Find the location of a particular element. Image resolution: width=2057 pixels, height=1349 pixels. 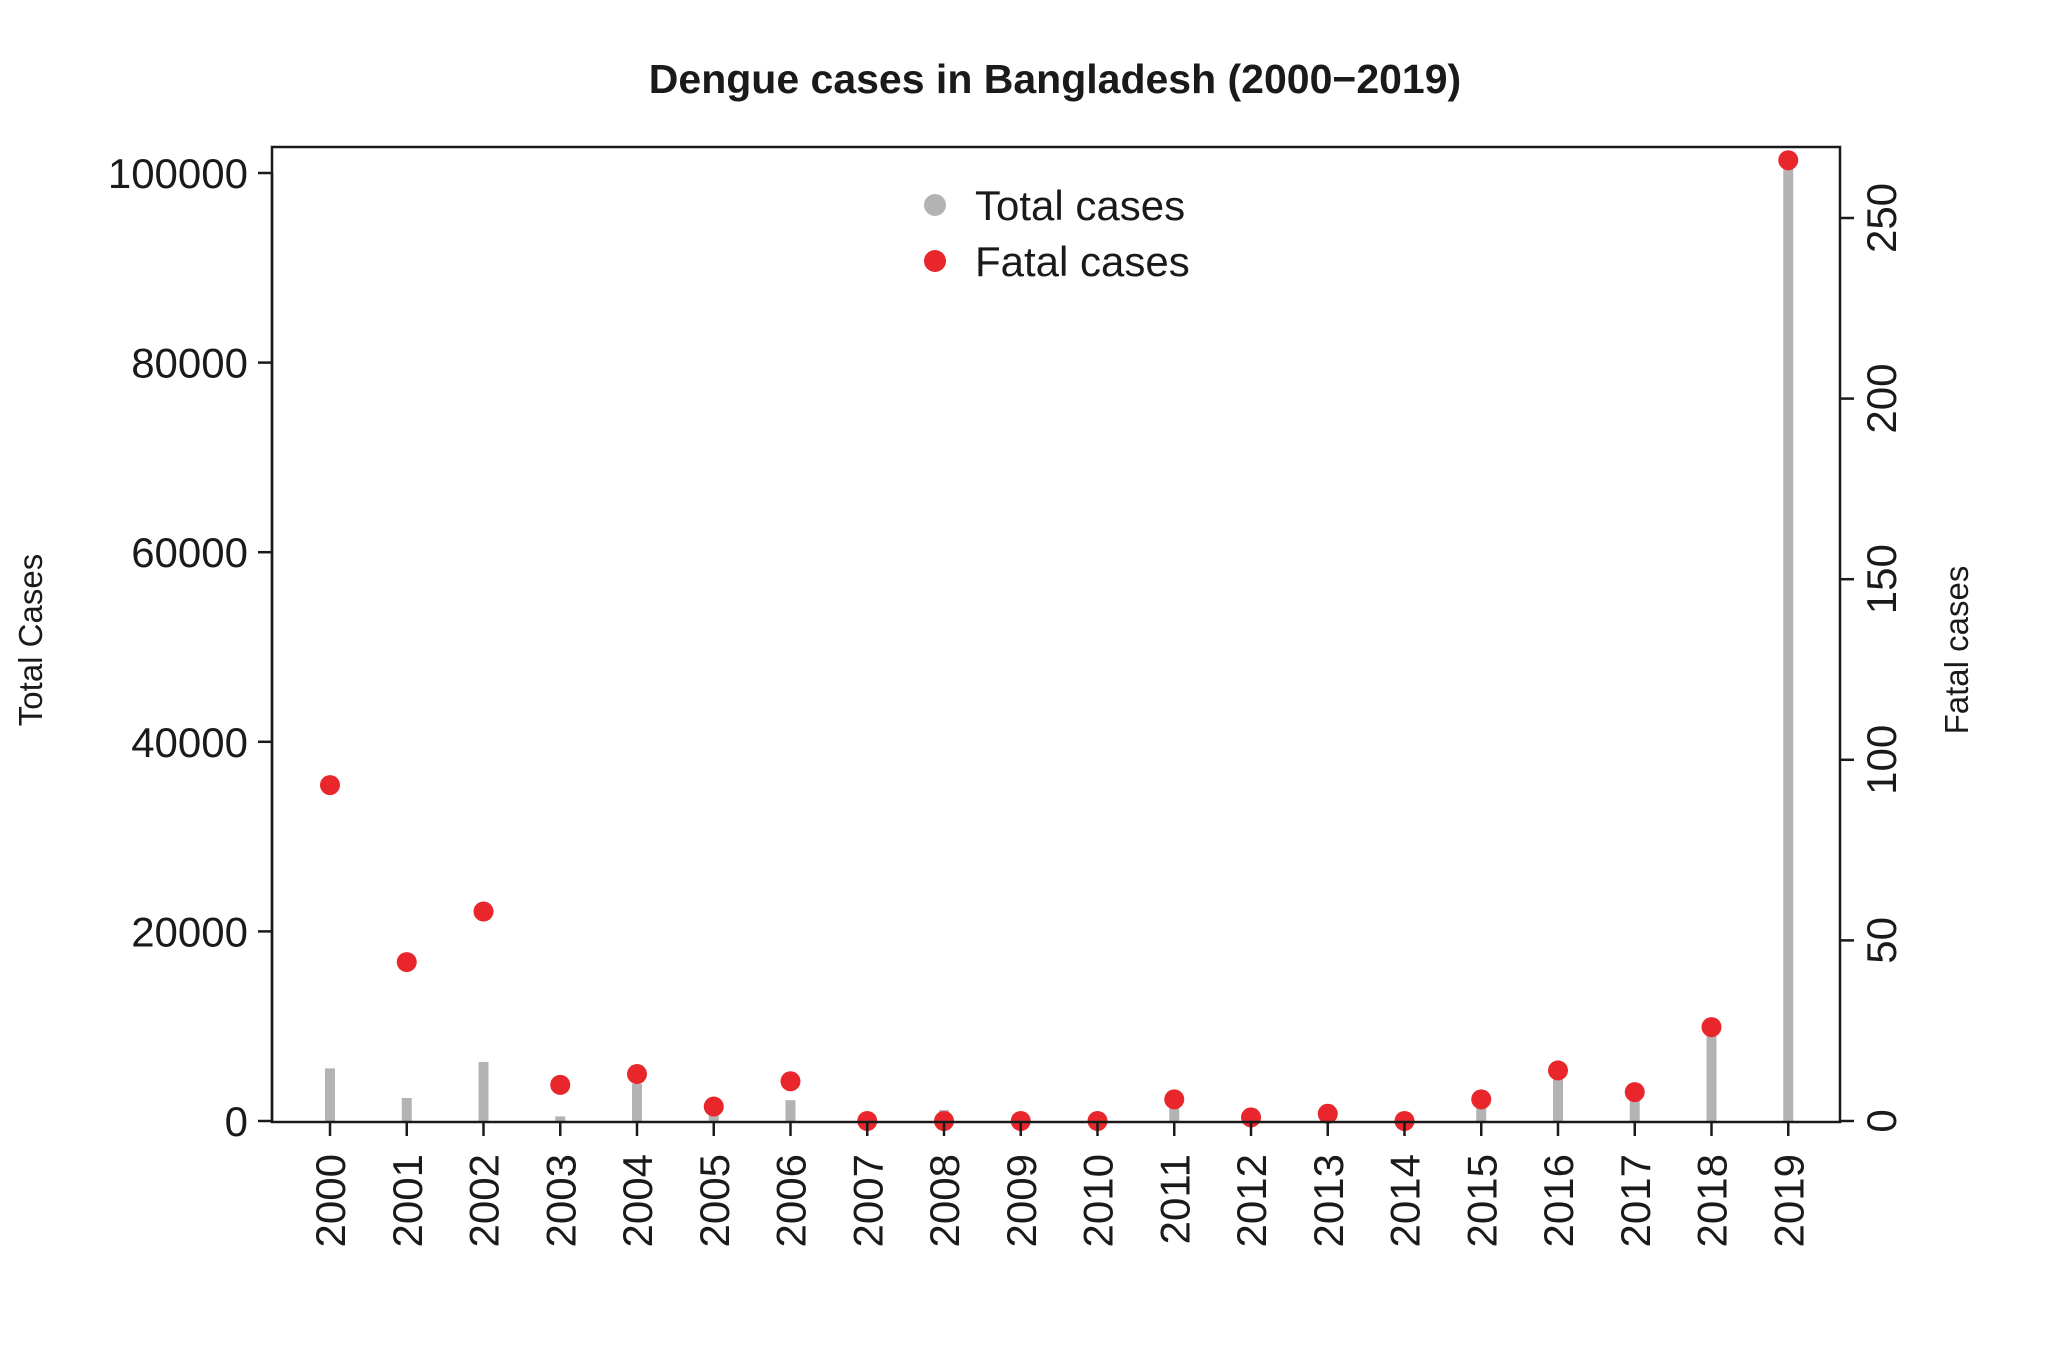

y2-tick-label: 150 is located at coordinates (1881, 579).